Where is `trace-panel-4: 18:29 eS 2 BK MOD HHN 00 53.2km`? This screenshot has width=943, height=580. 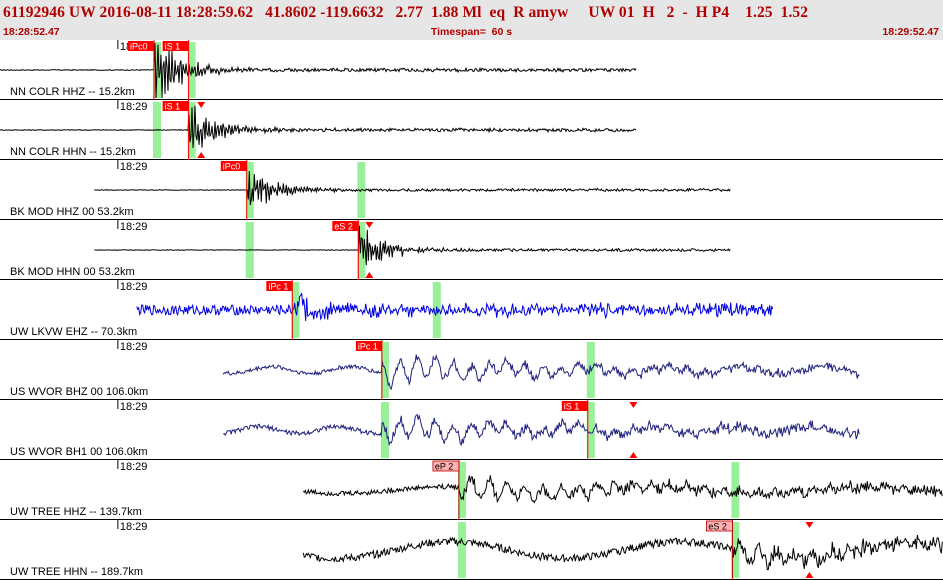
trace-panel-4: 18:29 eS 2 BK MOD HHN 00 53.2km is located at coordinates (471, 250).